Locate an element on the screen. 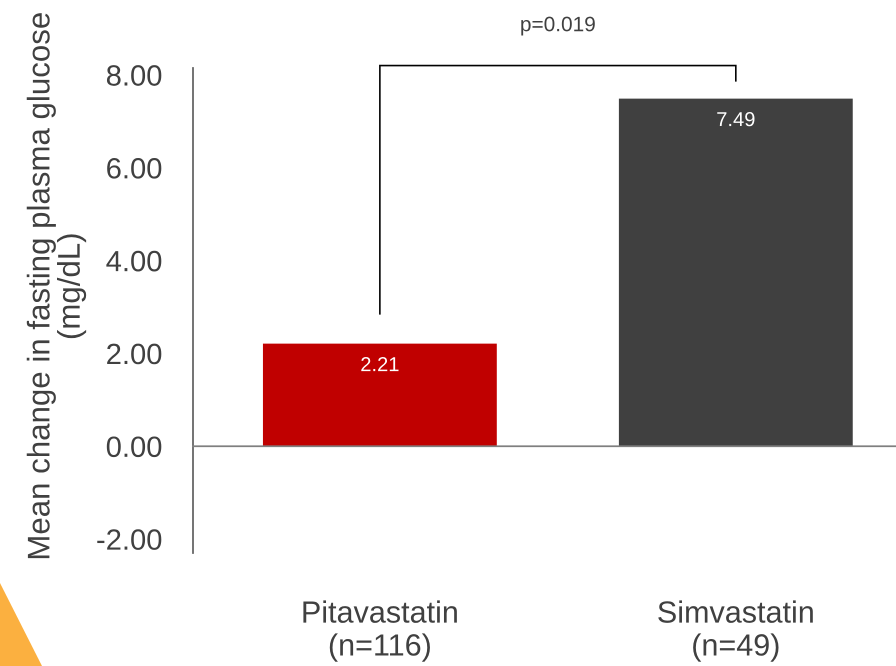 This screenshot has height=666, width=896. y-tick-label: 6.00 is located at coordinates (134, 168).